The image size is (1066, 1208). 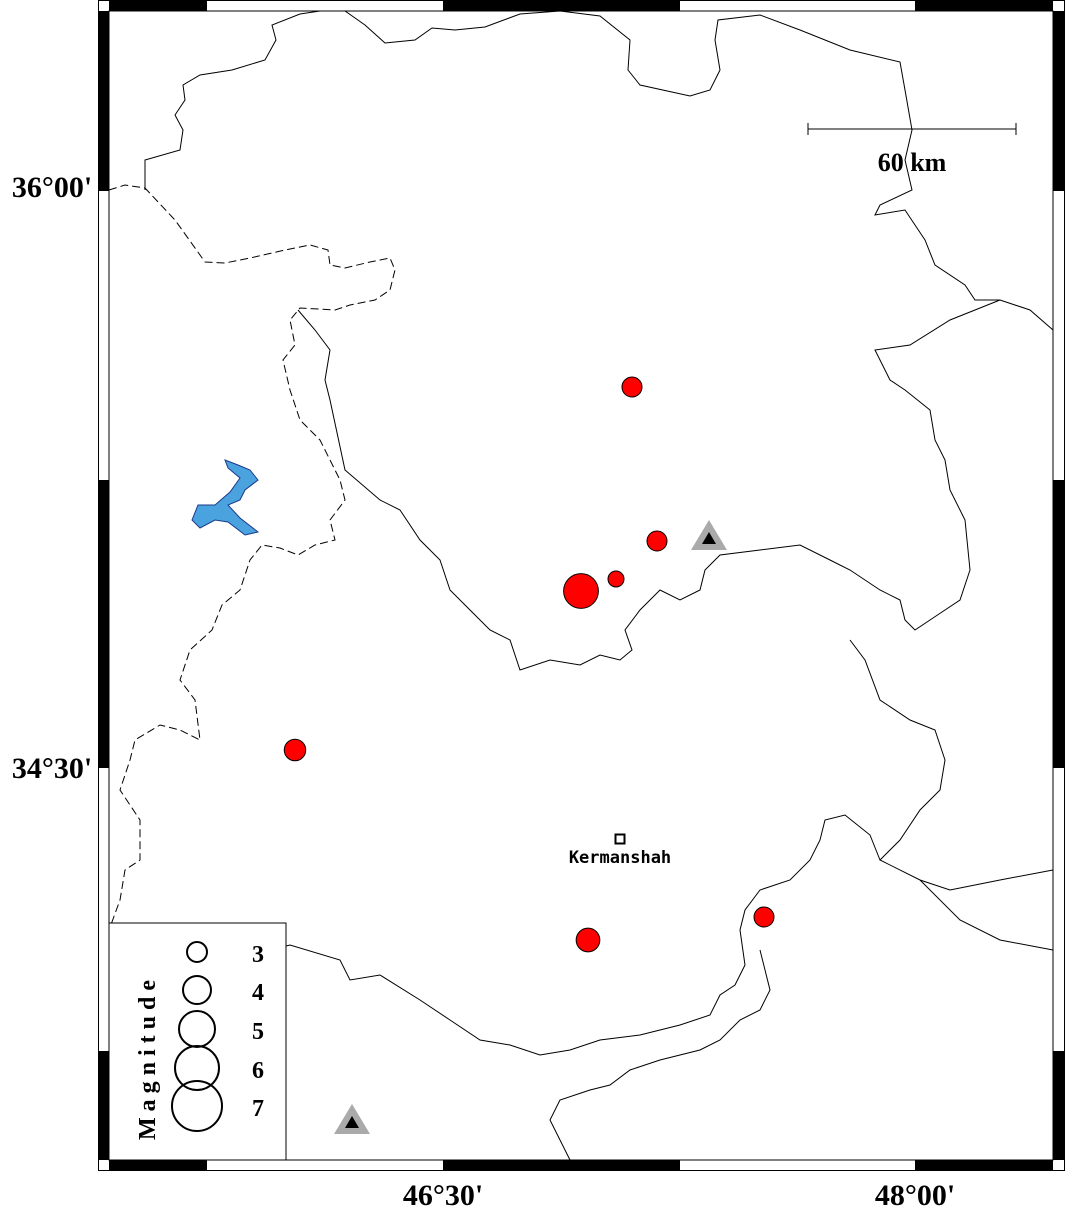 I want to click on legend-label-5: 5, so click(x=258, y=1032).